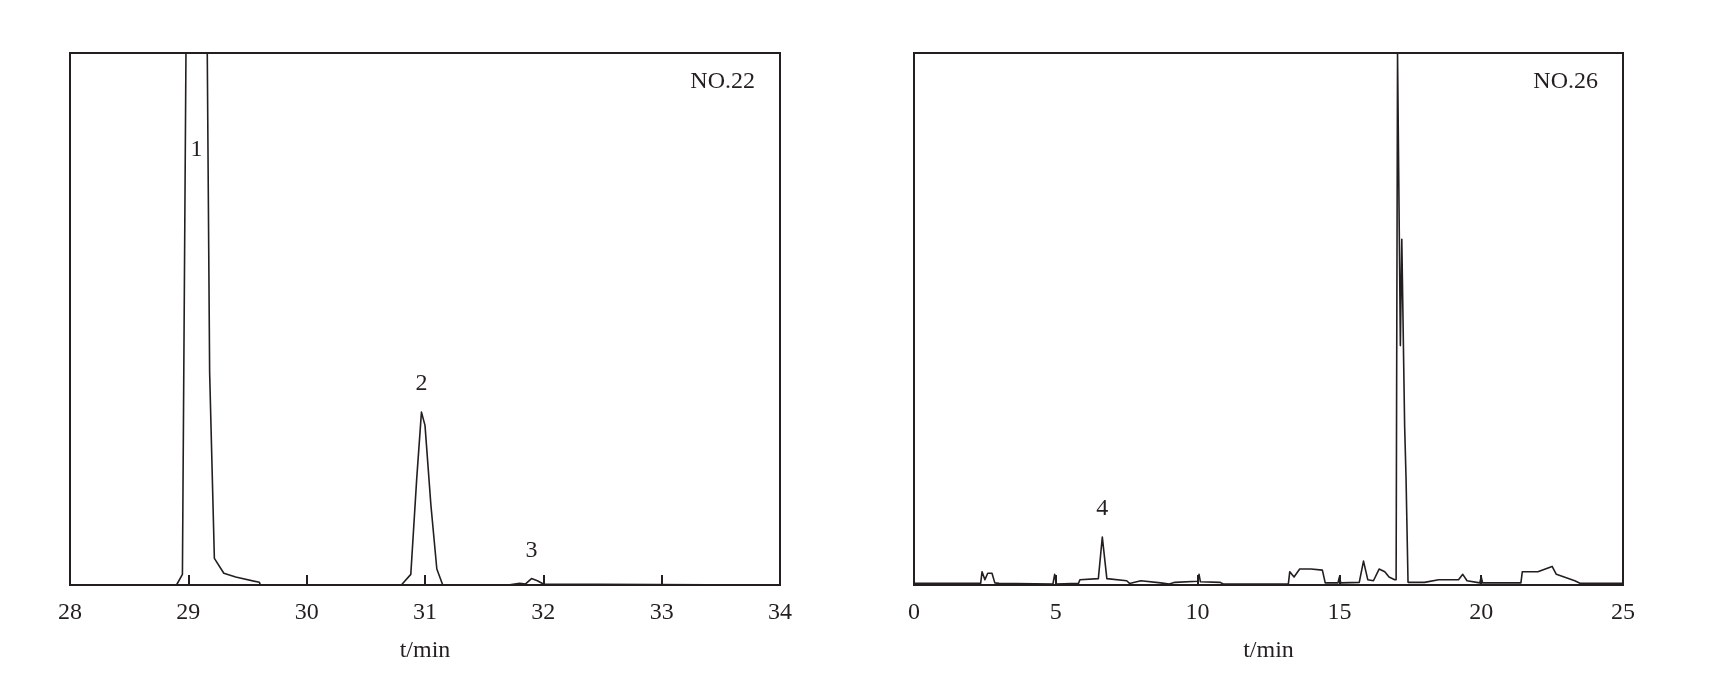 The height and width of the screenshot is (700, 1727). Describe the element at coordinates (306, 611) in the screenshot. I see `x-tick-label: 30` at that location.